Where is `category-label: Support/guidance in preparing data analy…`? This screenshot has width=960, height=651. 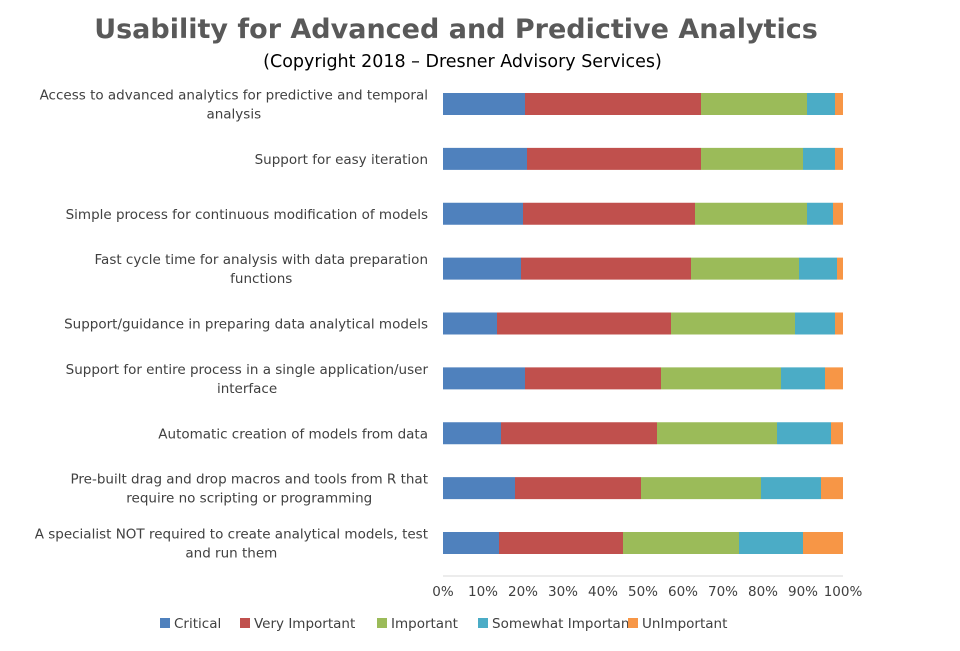 category-label: Support/guidance in preparing data analy… is located at coordinates (246, 325).